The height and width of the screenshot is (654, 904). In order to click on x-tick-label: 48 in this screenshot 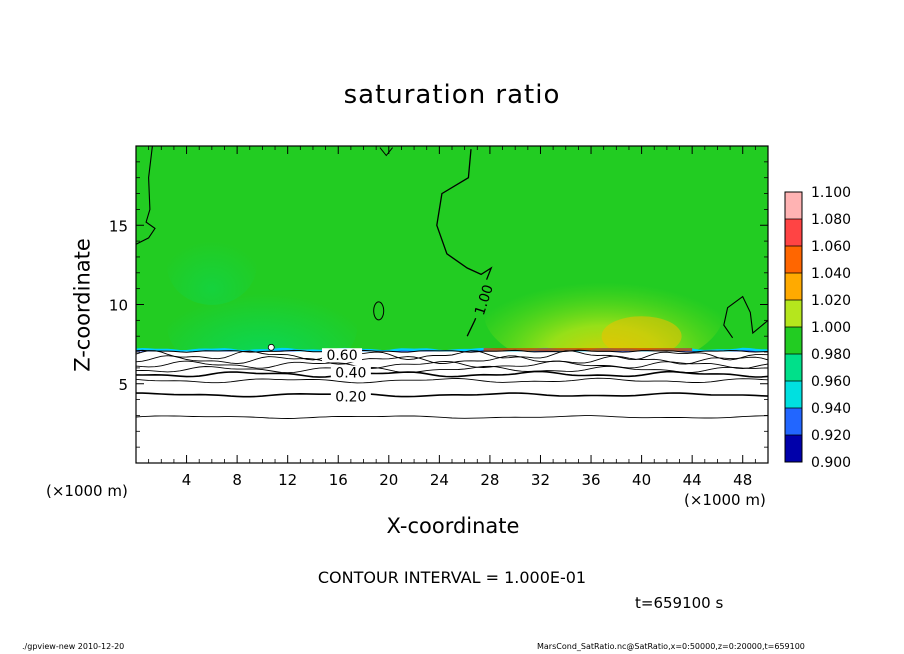, I will do `click(742, 480)`.